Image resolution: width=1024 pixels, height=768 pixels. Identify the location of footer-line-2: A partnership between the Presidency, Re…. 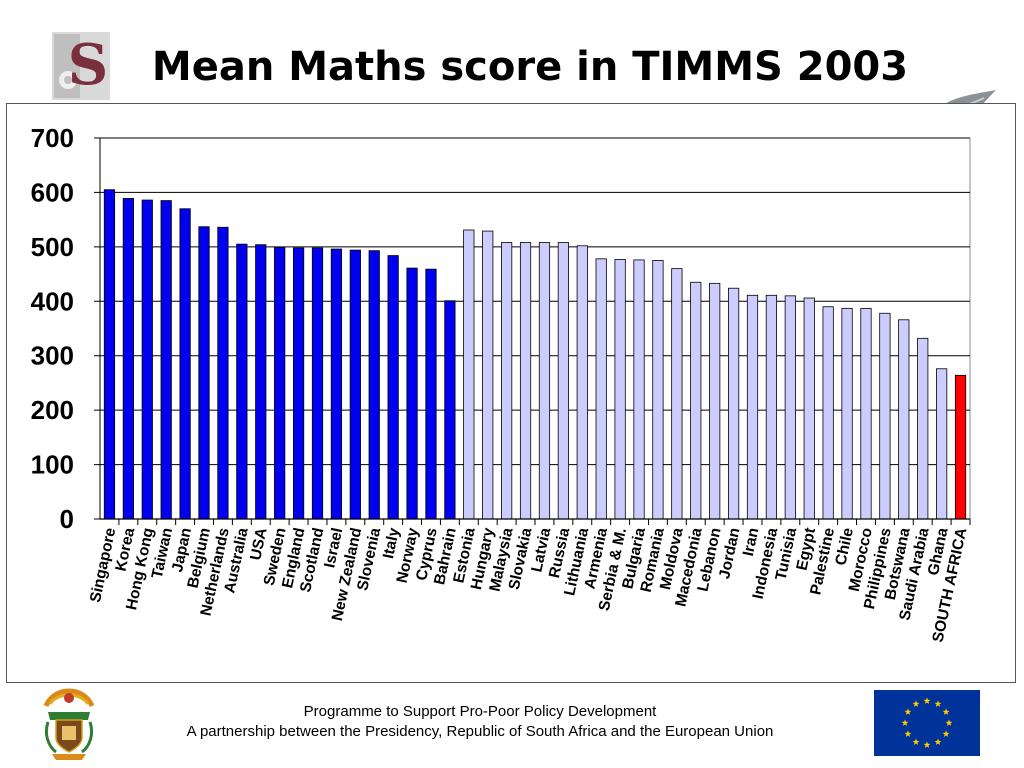
(480, 731).